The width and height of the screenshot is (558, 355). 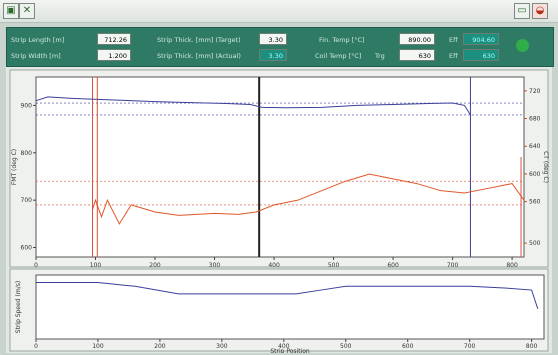 I want to click on x-tick-label: 500, so click(x=334, y=265).